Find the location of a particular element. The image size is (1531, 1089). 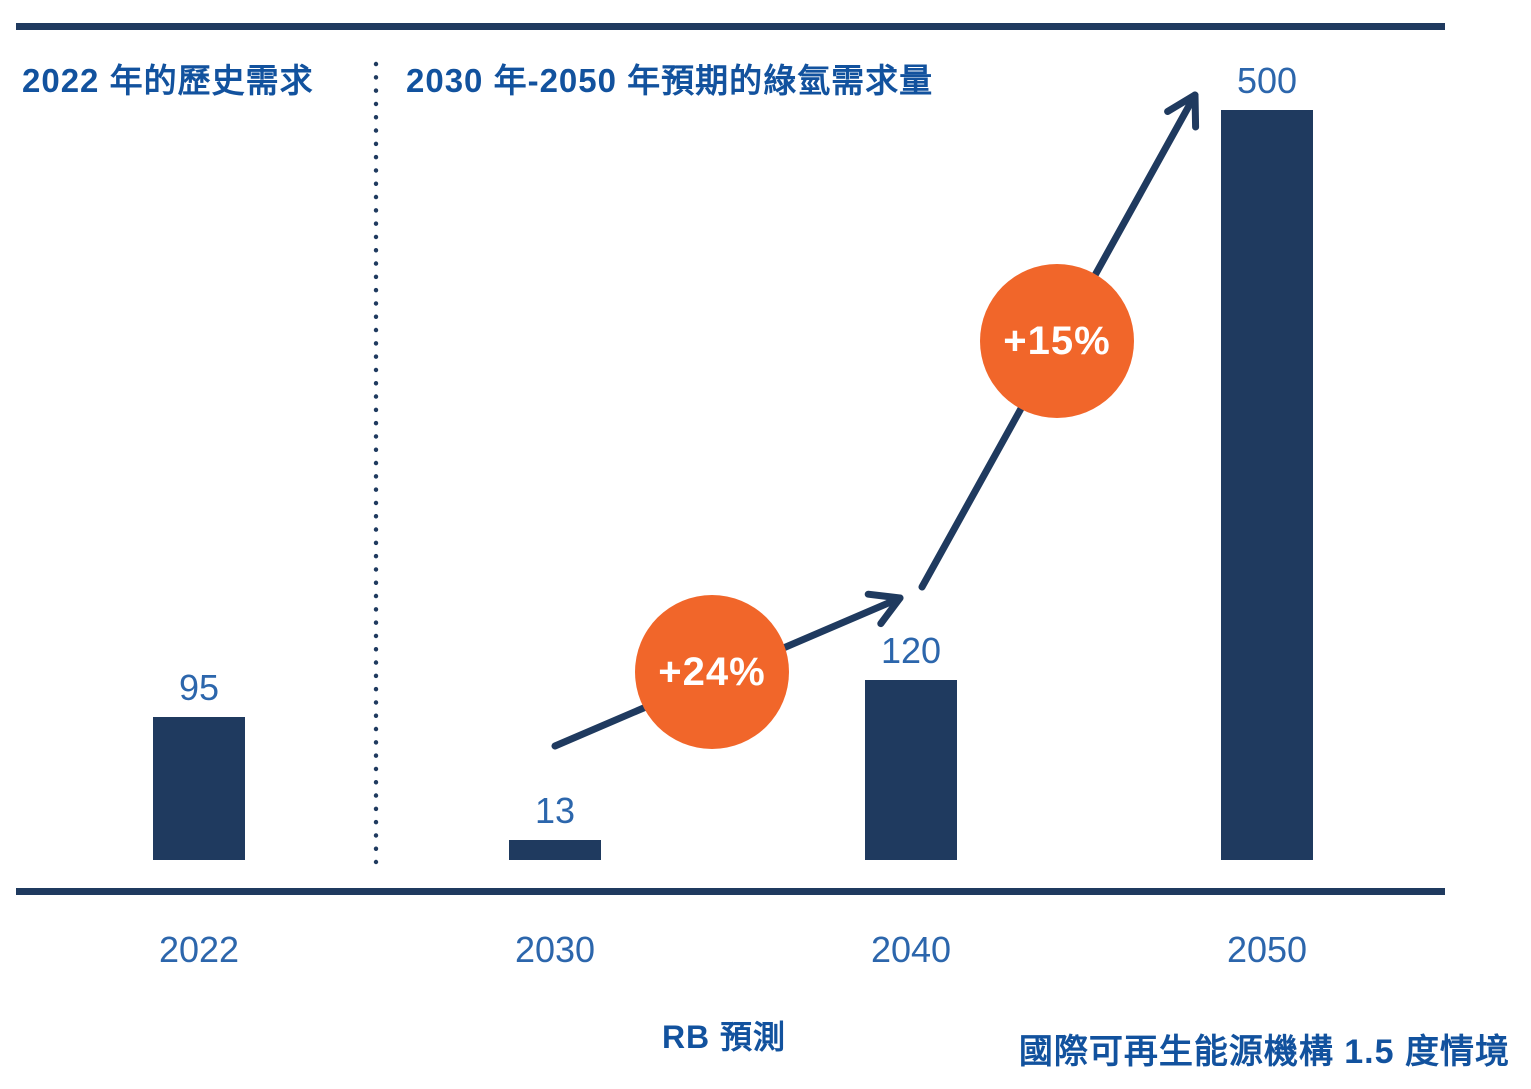

x-axis-line is located at coordinates (730, 891).